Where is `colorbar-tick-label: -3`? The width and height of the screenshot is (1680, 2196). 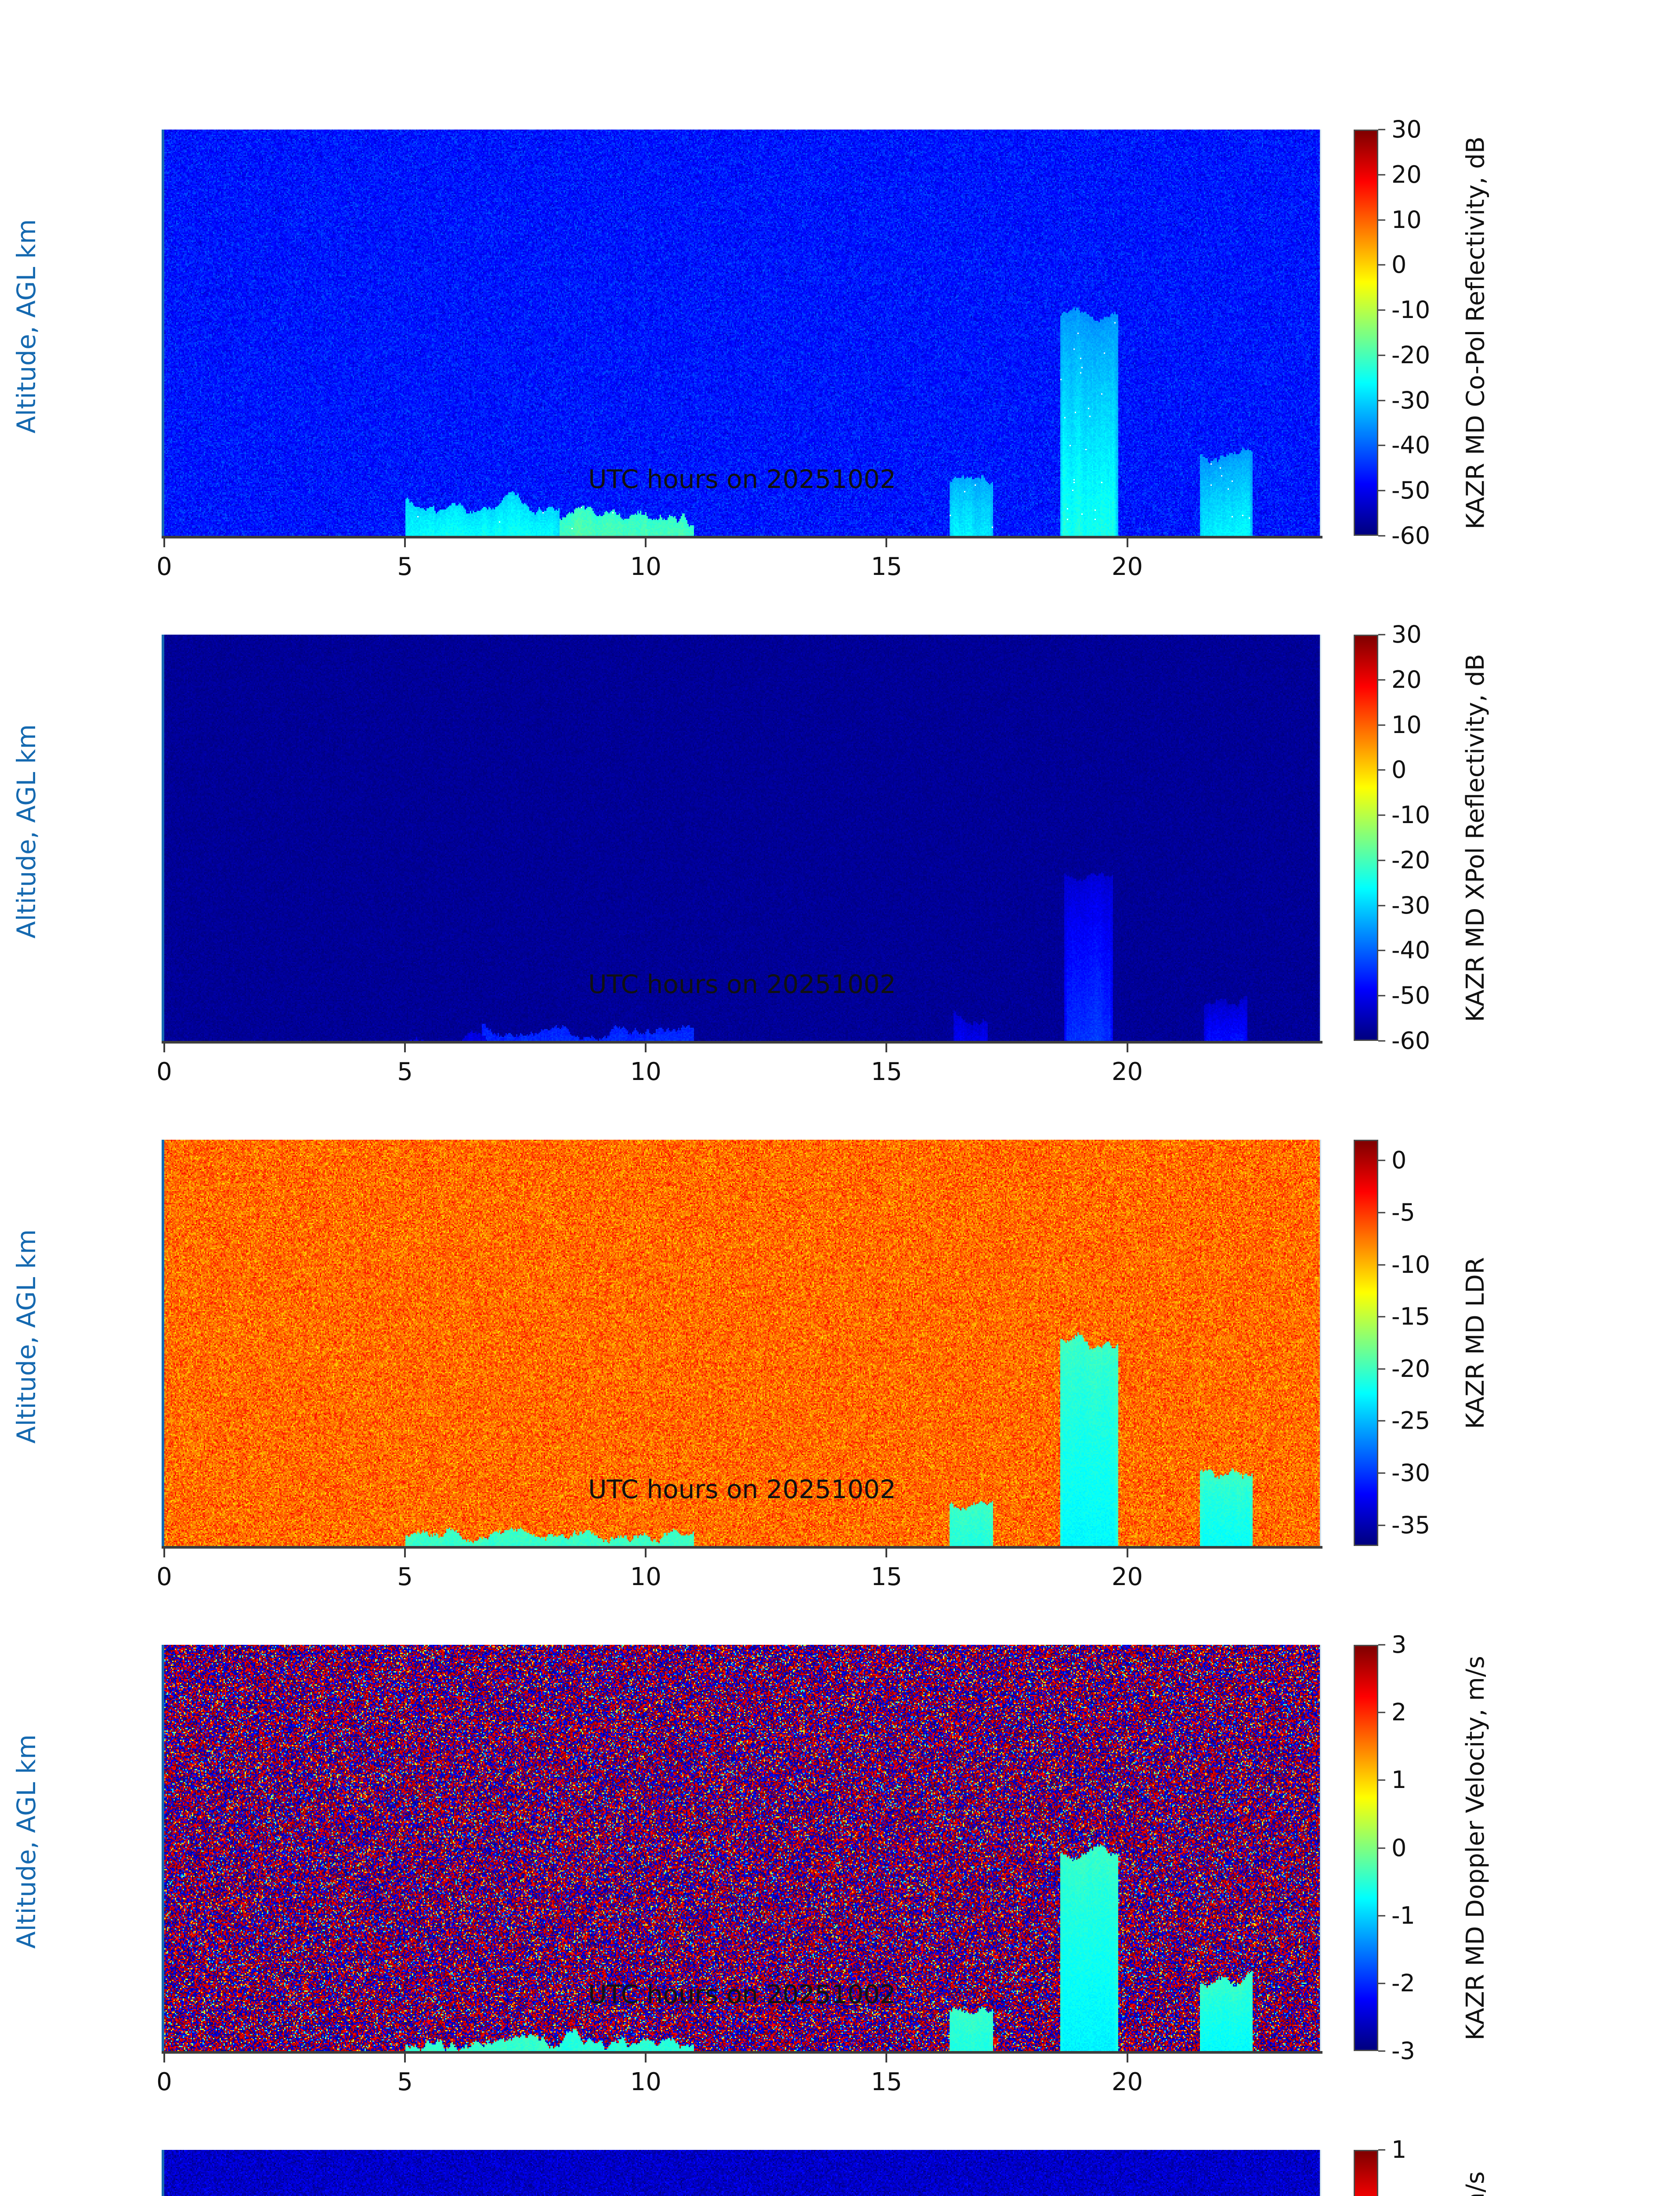 colorbar-tick-label: -3 is located at coordinates (1403, 2051).